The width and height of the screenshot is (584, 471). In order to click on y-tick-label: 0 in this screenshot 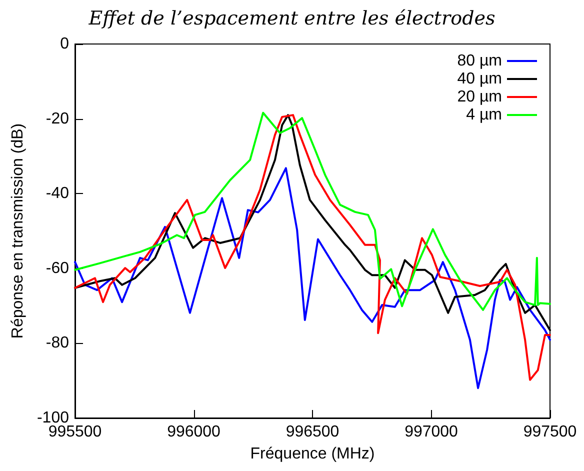, I will do `click(65, 44)`.